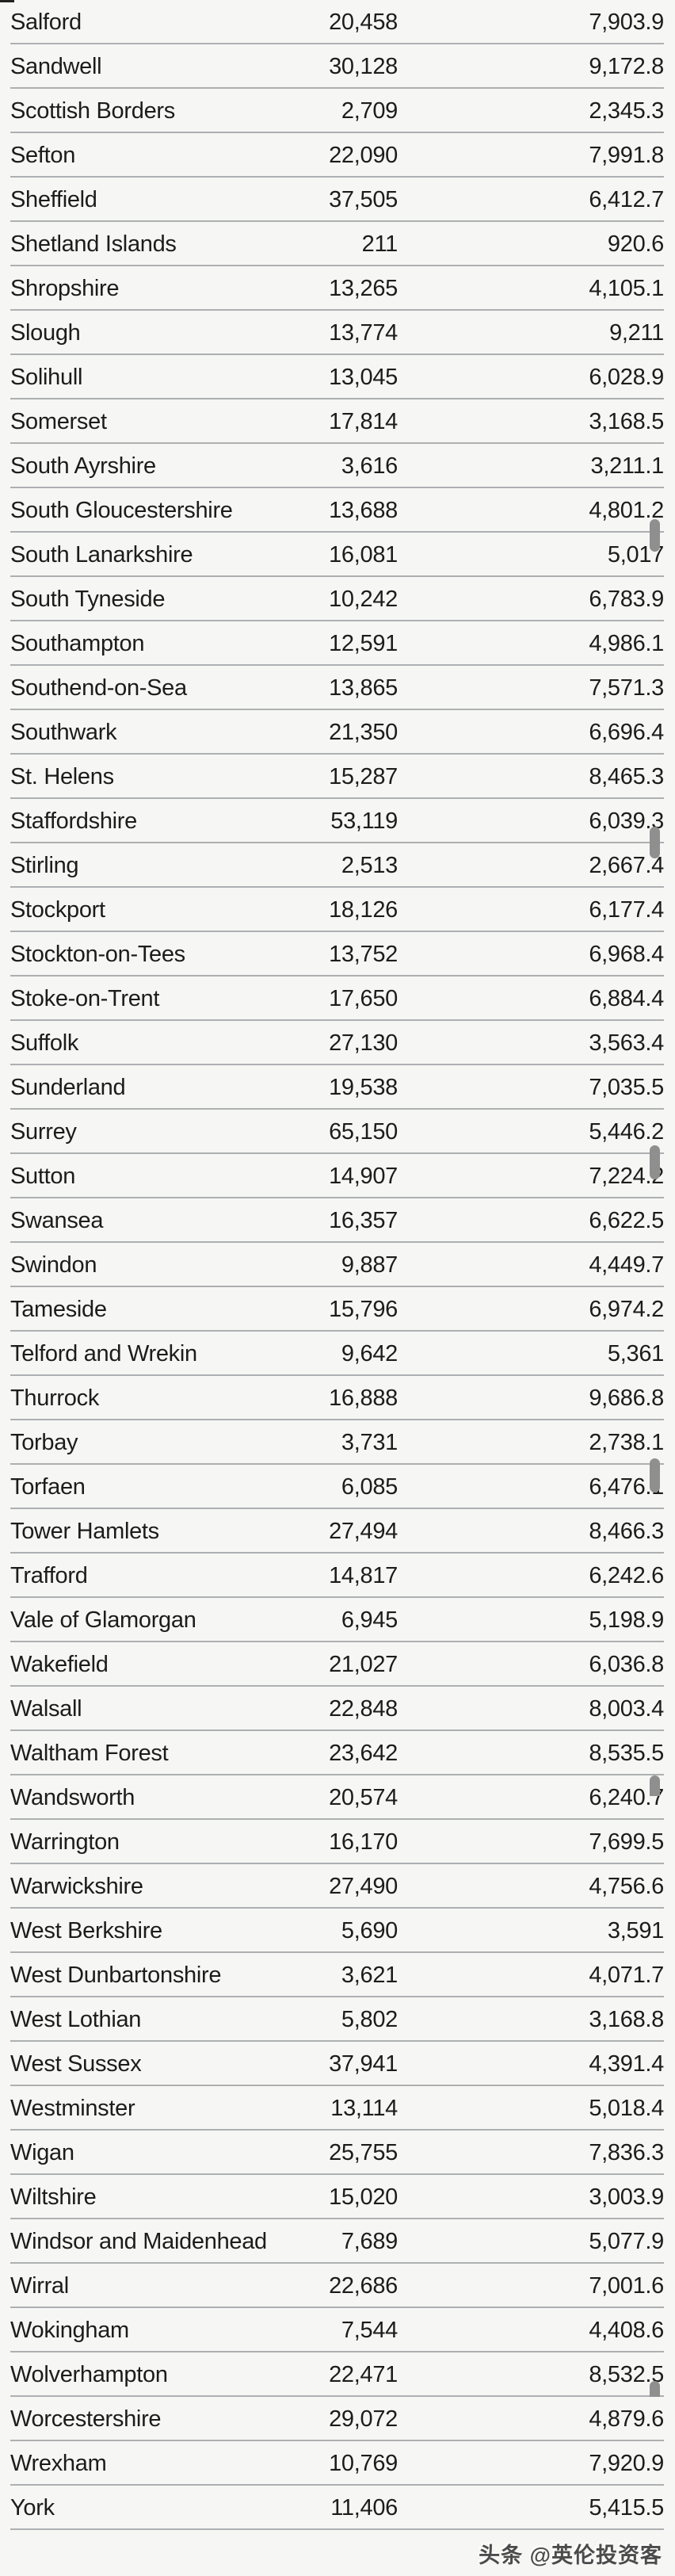 The width and height of the screenshot is (675, 2576). What do you see at coordinates (56, 66) in the screenshot?
I see `area-name-cell: Sandwell` at bounding box center [56, 66].